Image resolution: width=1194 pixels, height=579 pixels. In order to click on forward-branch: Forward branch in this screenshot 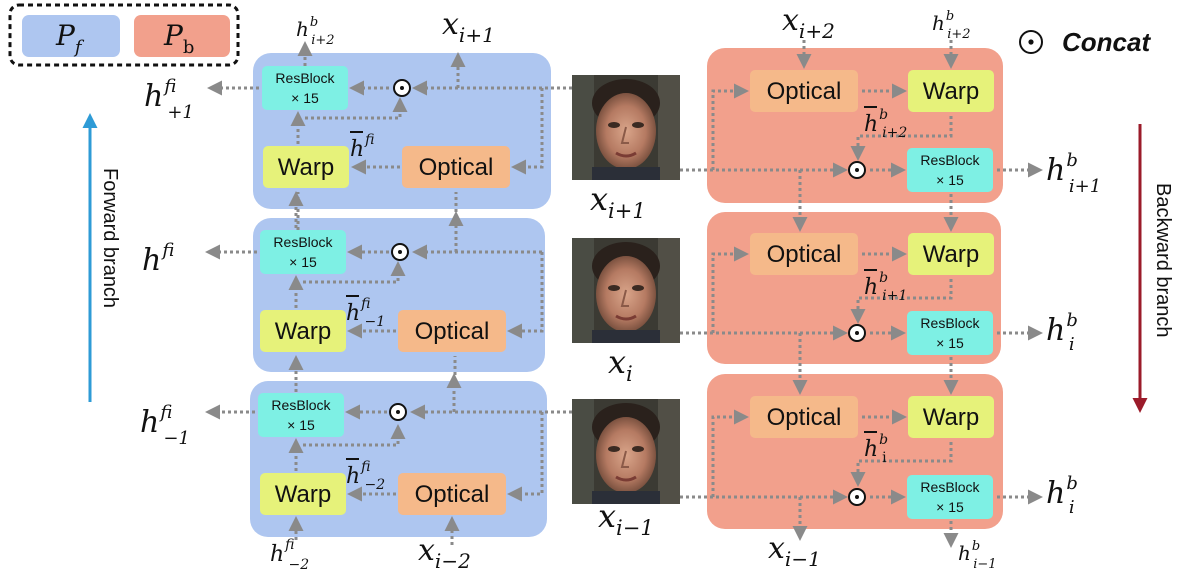, I will do `click(101, 257)`.